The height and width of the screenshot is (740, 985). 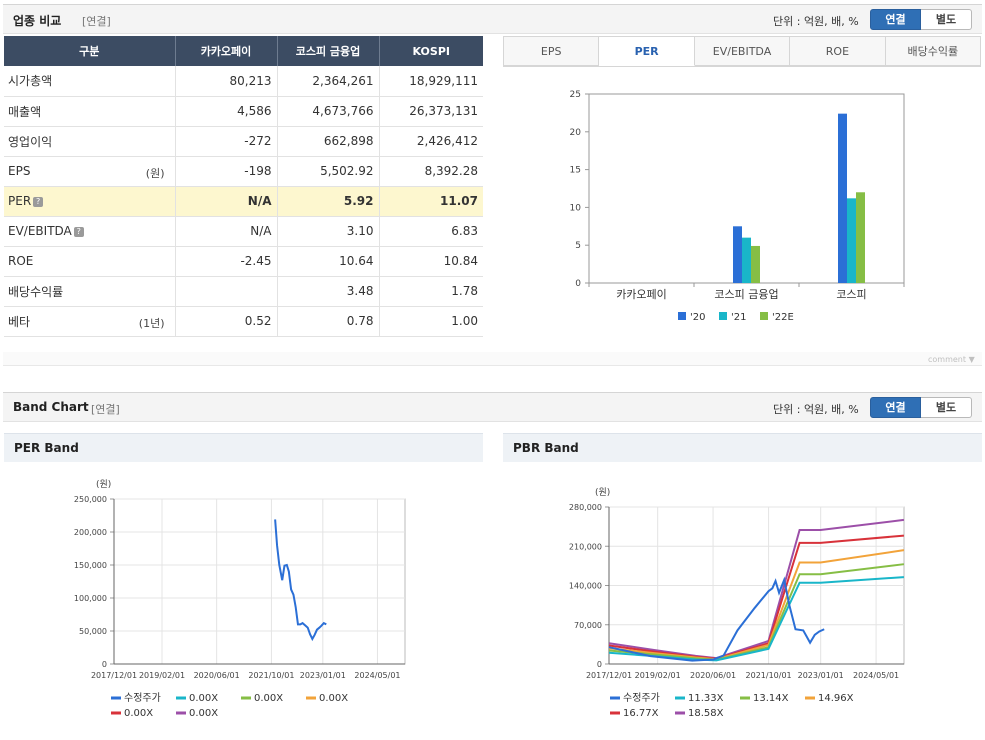 I want to click on value-cell: 10.84, so click(x=431, y=261).